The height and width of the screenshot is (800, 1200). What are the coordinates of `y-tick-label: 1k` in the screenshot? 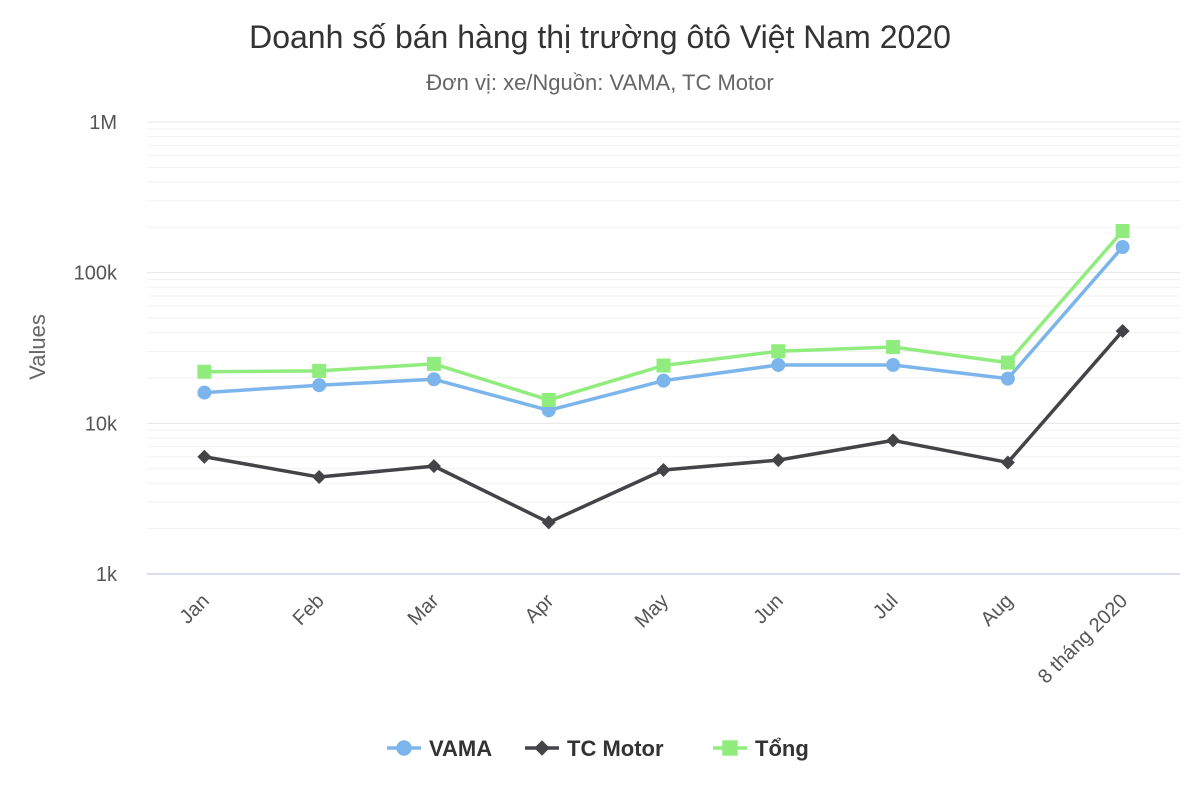 It's located at (107, 575).